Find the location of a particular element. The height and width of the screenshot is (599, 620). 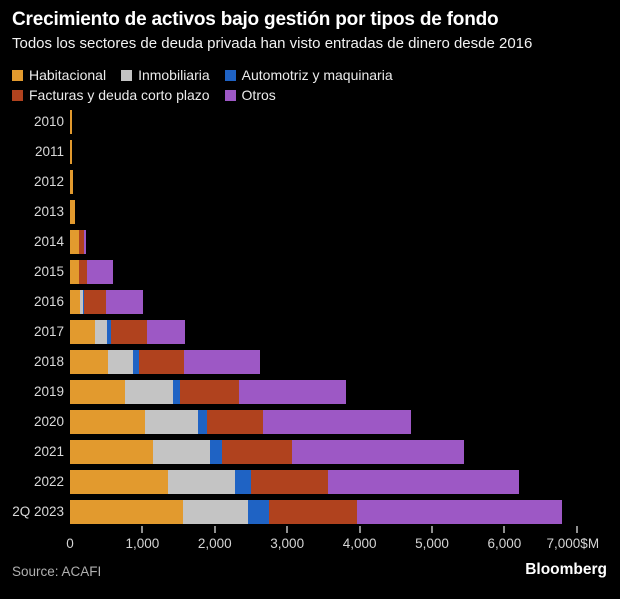

bar-row: 2Q 2023 is located at coordinates (310, 512).